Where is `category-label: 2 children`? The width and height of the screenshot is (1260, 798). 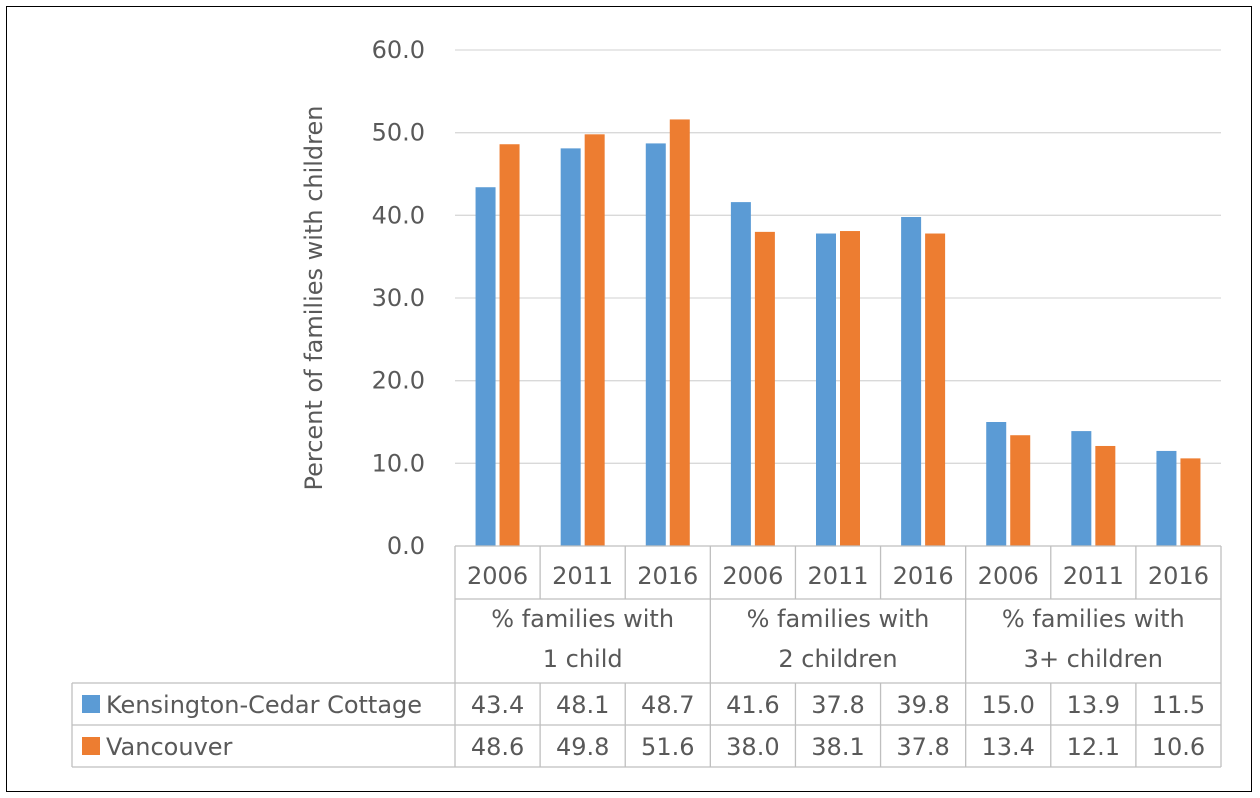 category-label: 2 children is located at coordinates (837, 659).